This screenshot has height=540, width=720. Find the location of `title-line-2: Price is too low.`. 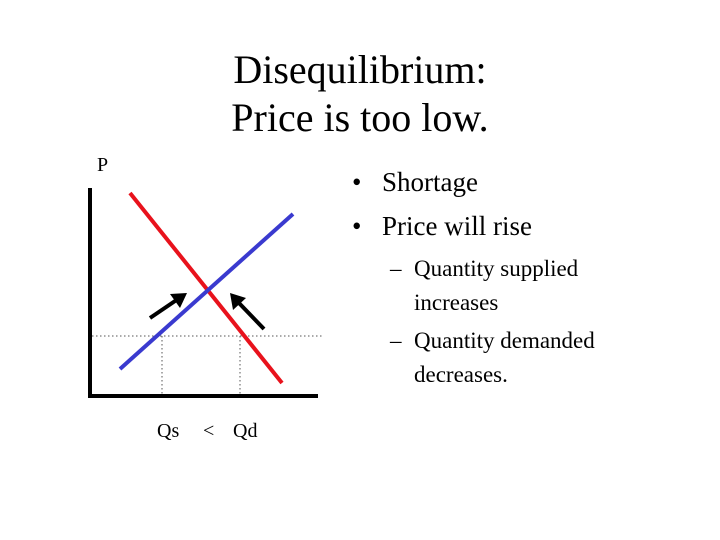

title-line-2: Price is too low. is located at coordinates (360, 117).